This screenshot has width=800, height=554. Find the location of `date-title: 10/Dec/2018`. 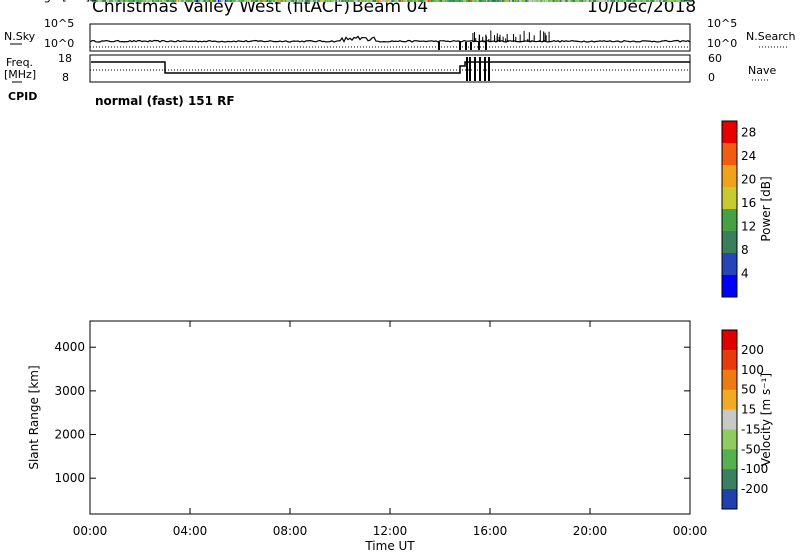

date-title: 10/Dec/2018 is located at coordinates (642, 8).